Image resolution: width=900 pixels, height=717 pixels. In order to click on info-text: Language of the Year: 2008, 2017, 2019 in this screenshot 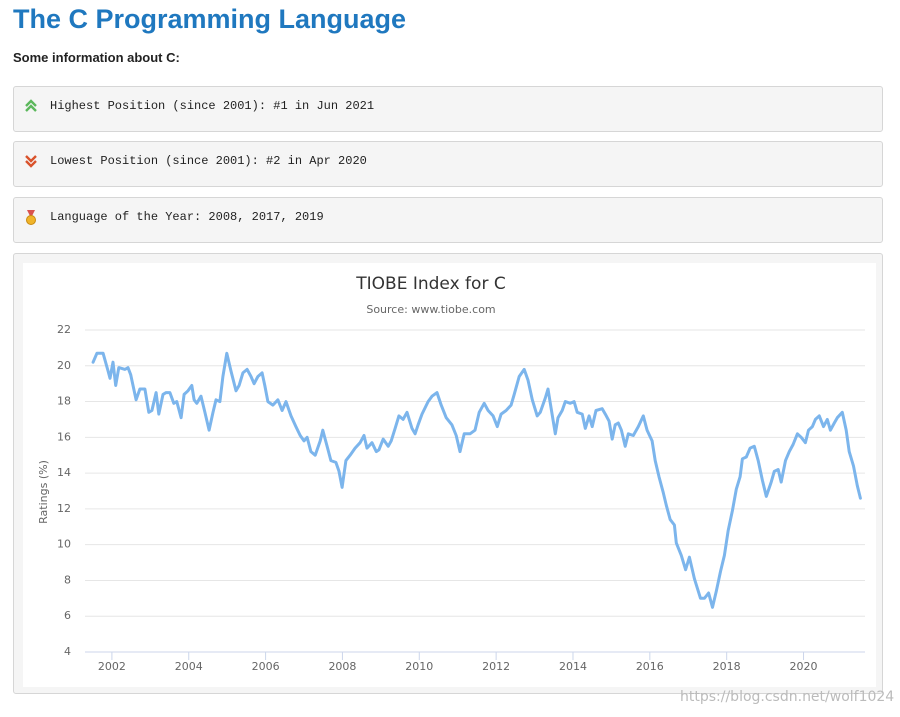, I will do `click(187, 217)`.